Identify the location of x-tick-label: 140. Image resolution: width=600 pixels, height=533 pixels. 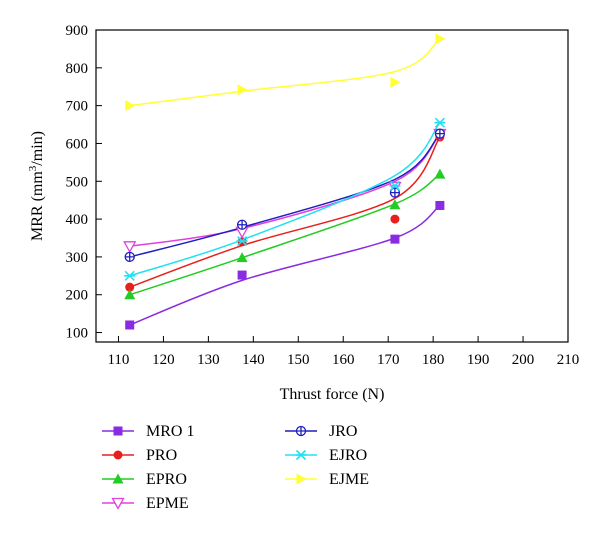
(253, 360).